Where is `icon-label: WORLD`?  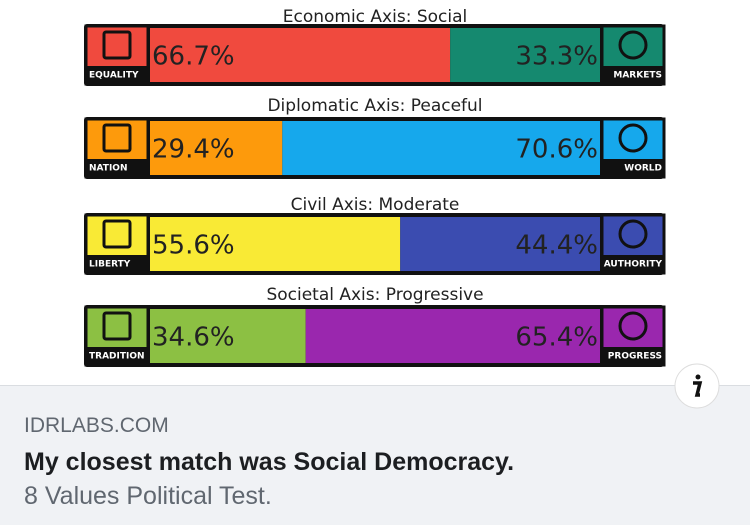 icon-label: WORLD is located at coordinates (643, 169).